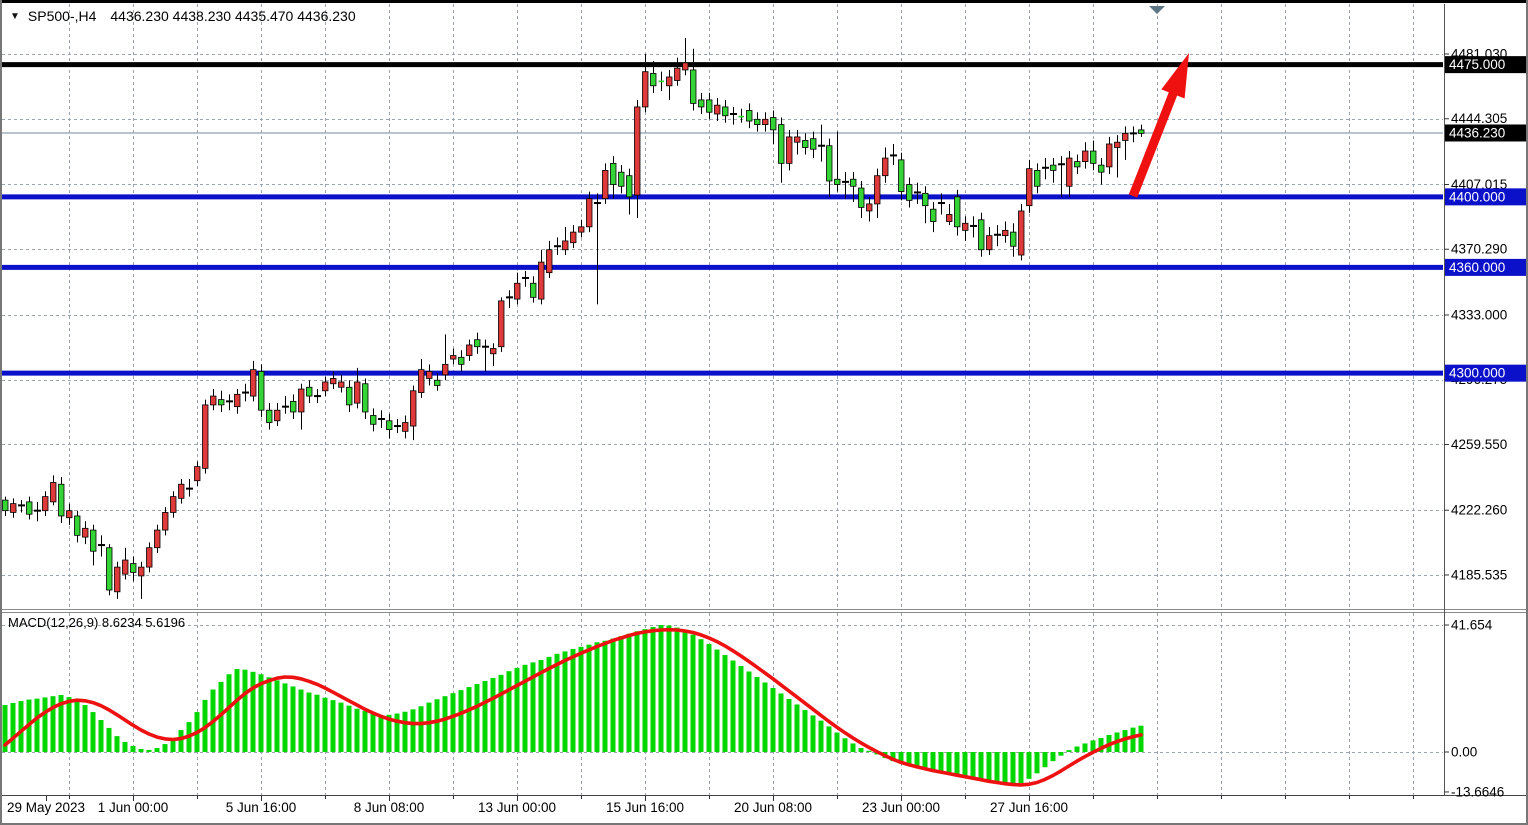  I want to click on time-tick-label: 8 Jun 08:00, so click(389, 807).